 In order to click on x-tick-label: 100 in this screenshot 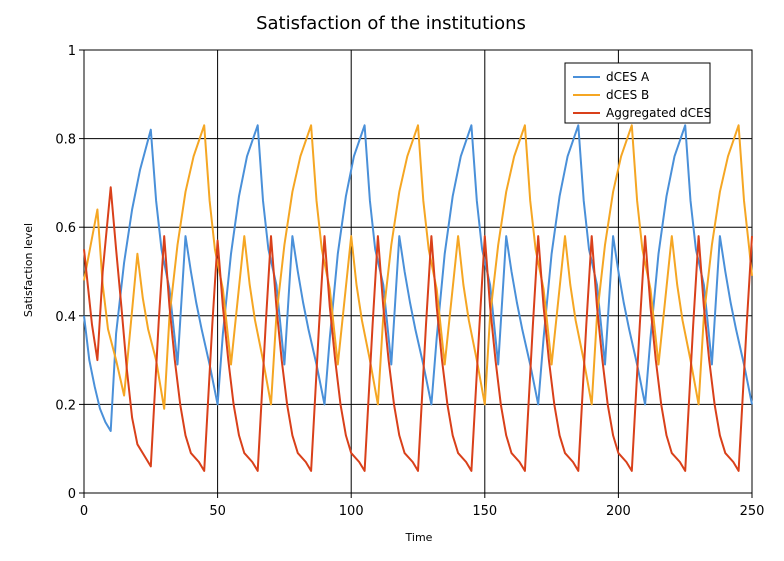, I will do `click(351, 511)`.